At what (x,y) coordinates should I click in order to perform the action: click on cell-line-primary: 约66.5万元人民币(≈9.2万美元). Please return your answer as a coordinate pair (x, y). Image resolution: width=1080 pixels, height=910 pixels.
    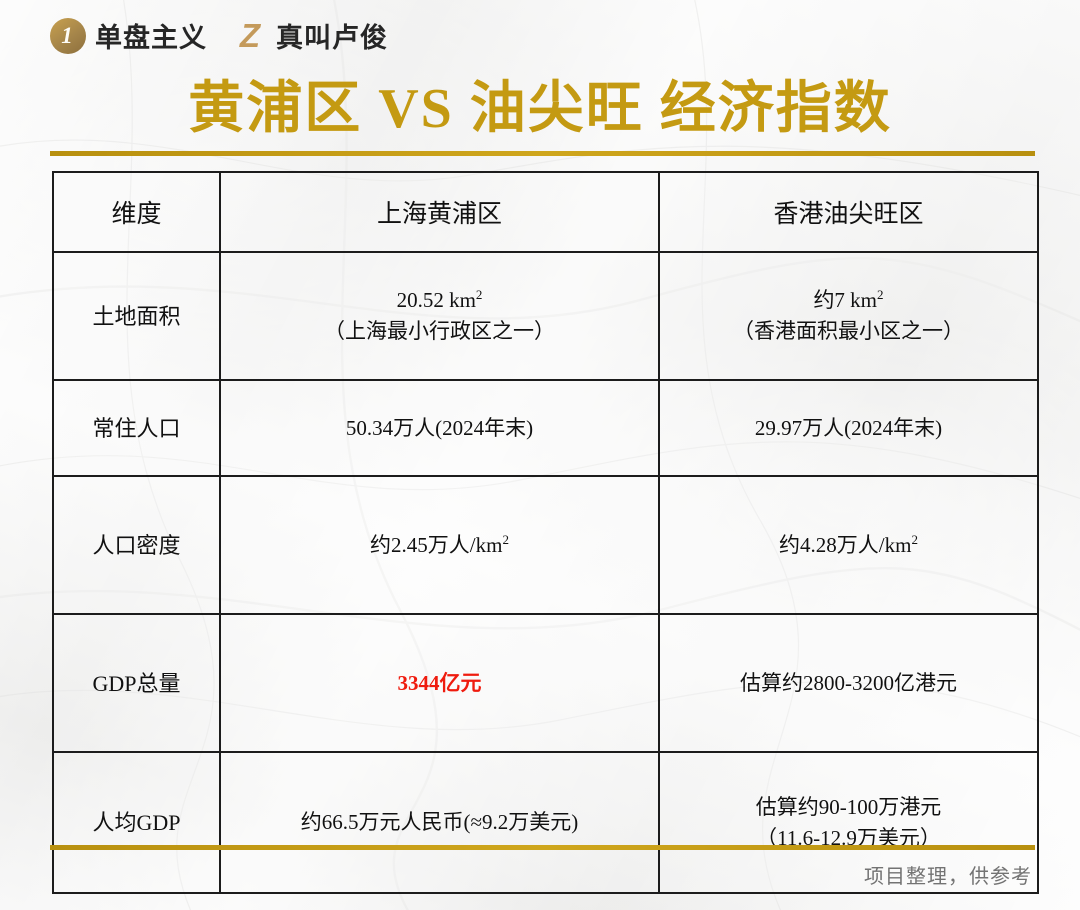
    Looking at the image, I should click on (439, 822).